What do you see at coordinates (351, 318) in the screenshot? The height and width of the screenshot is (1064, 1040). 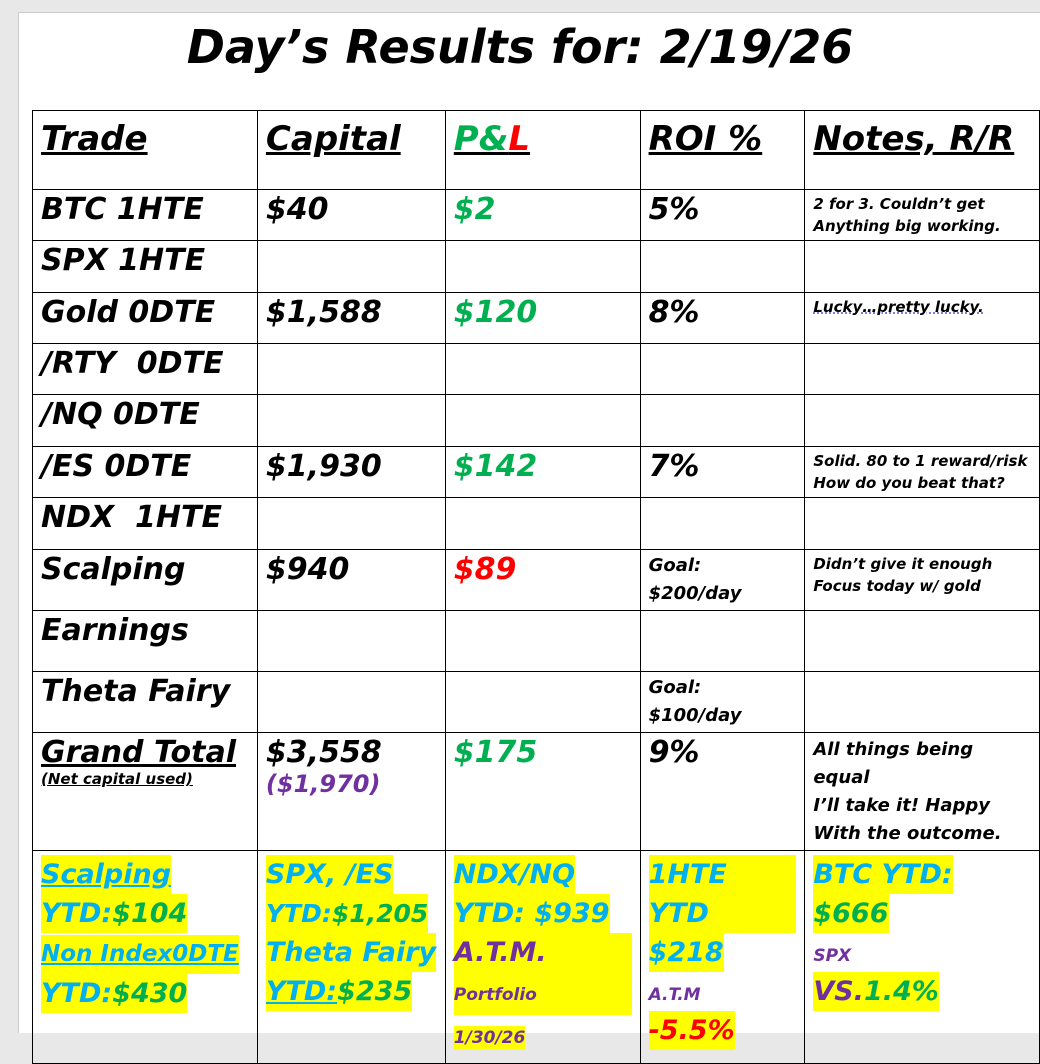 I see `capital-value: $1,588` at bounding box center [351, 318].